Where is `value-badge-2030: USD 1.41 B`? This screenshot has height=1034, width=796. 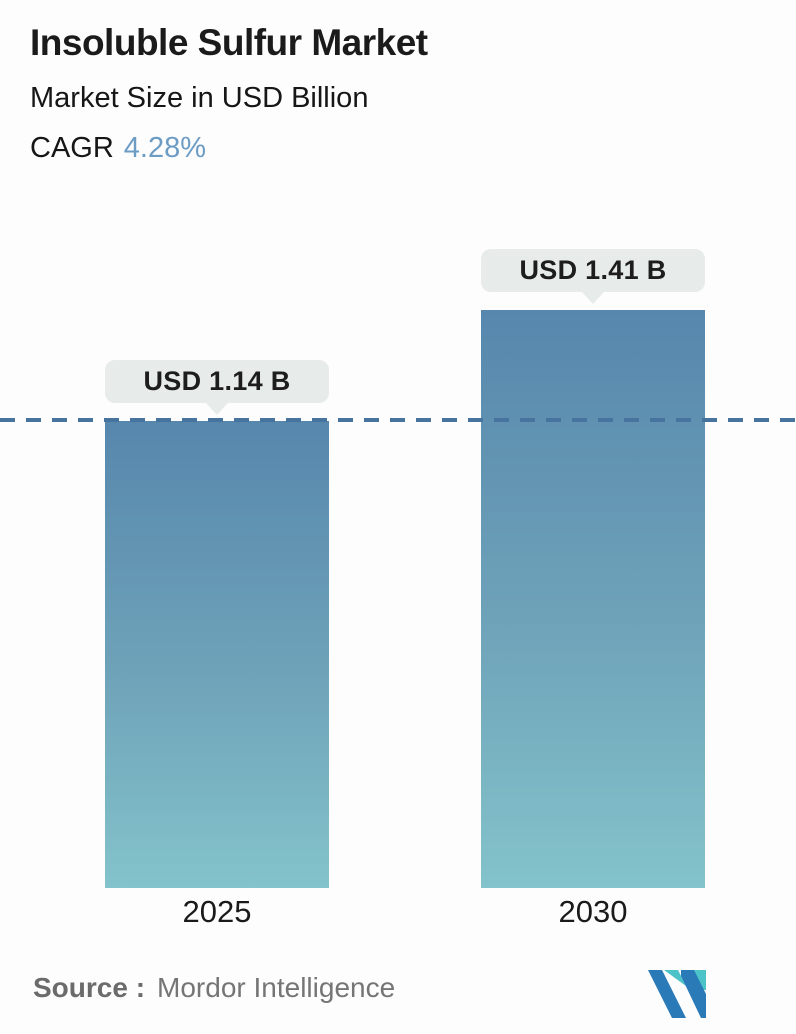 value-badge-2030: USD 1.41 B is located at coordinates (593, 270).